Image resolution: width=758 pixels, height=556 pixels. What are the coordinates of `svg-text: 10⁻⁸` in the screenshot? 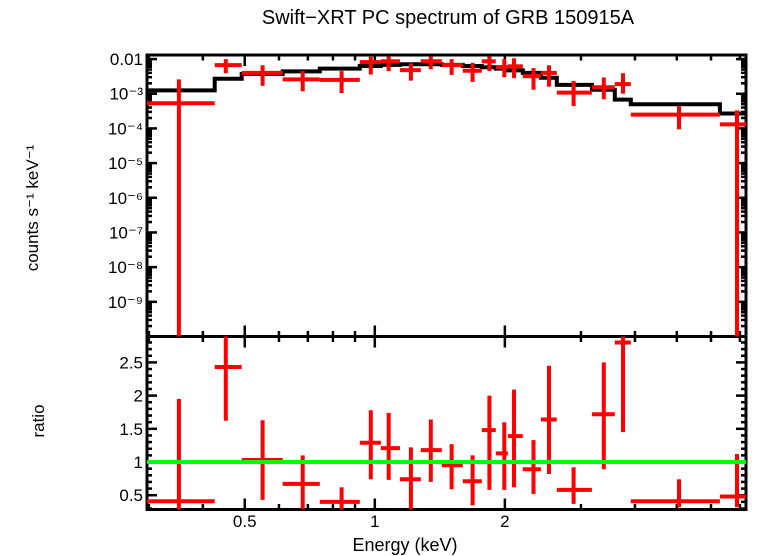 It's located at (125, 267).